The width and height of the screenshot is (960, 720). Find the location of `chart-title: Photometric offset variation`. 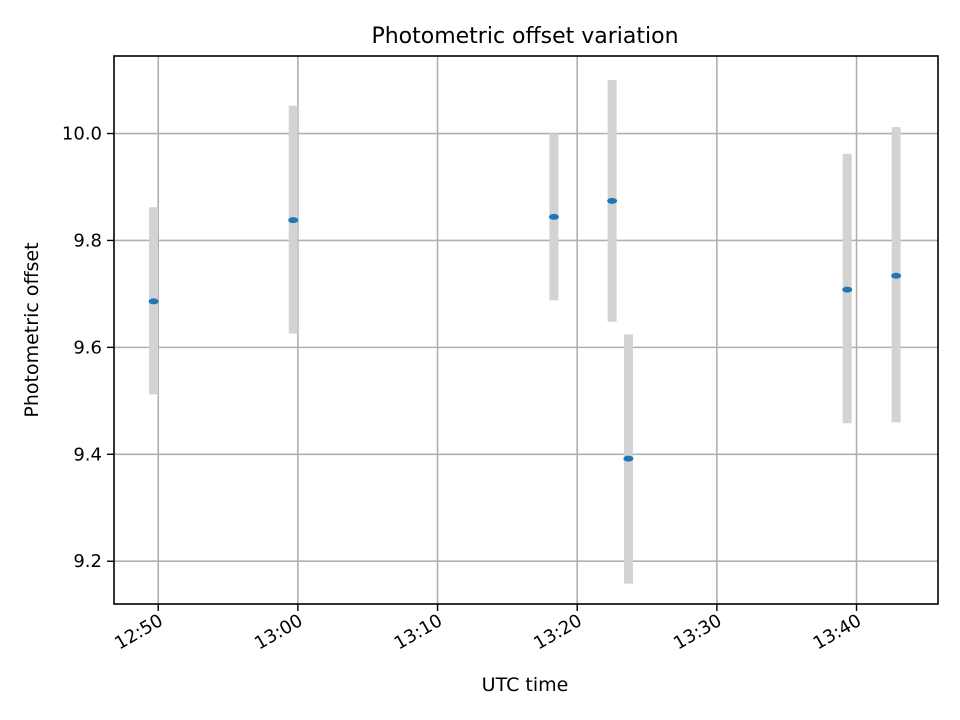

chart-title: Photometric offset variation is located at coordinates (524, 36).